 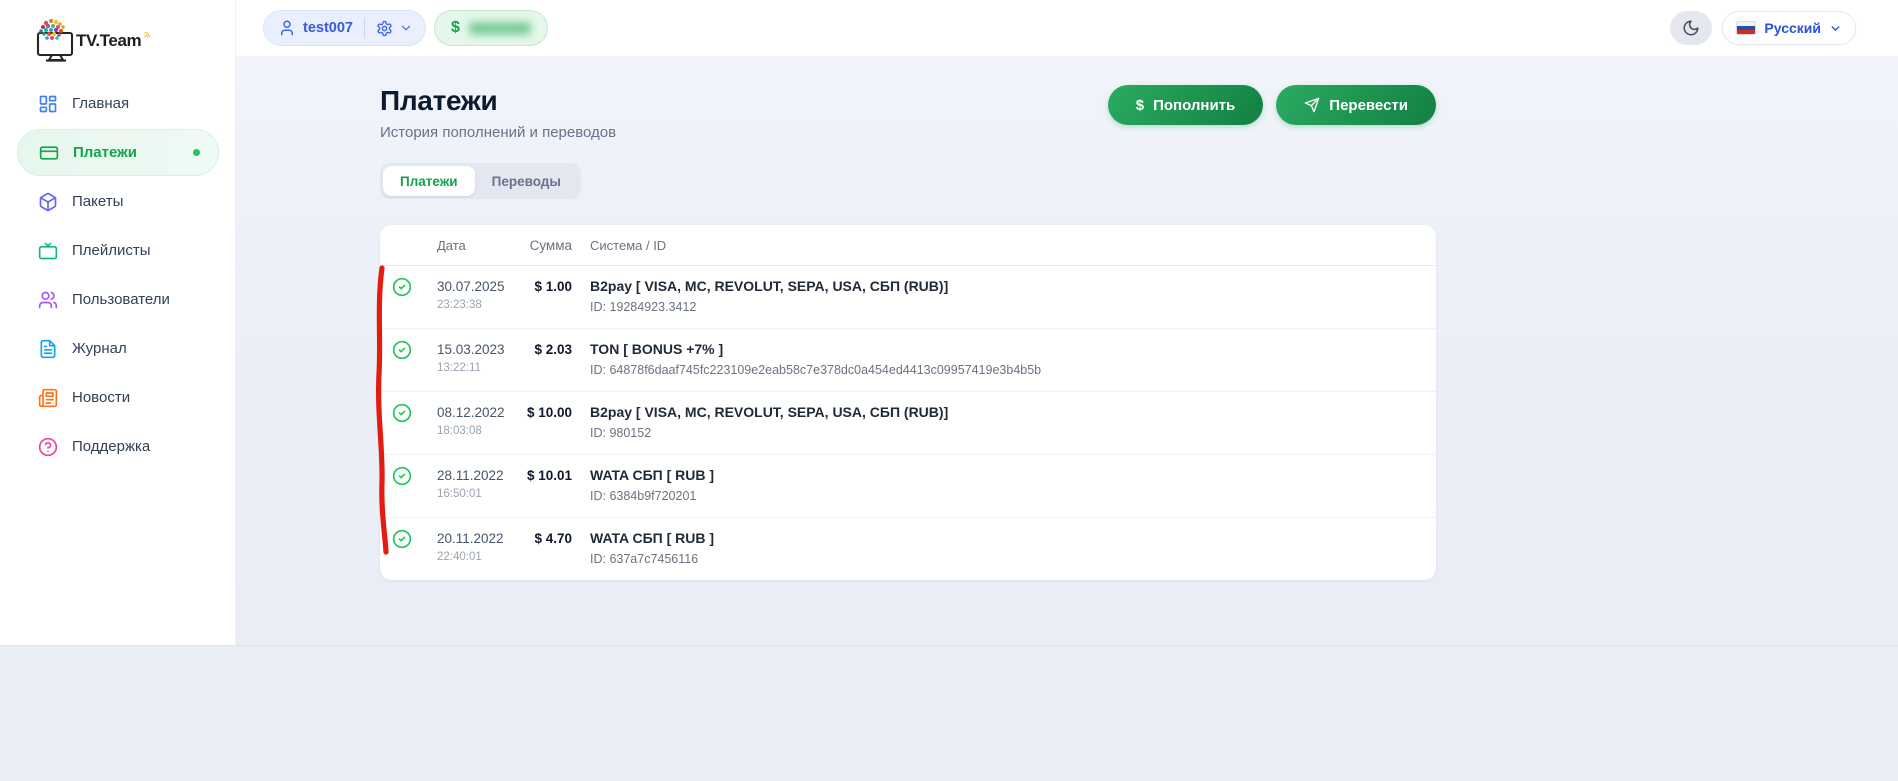 I want to click on send-icon, so click(x=1312, y=105).